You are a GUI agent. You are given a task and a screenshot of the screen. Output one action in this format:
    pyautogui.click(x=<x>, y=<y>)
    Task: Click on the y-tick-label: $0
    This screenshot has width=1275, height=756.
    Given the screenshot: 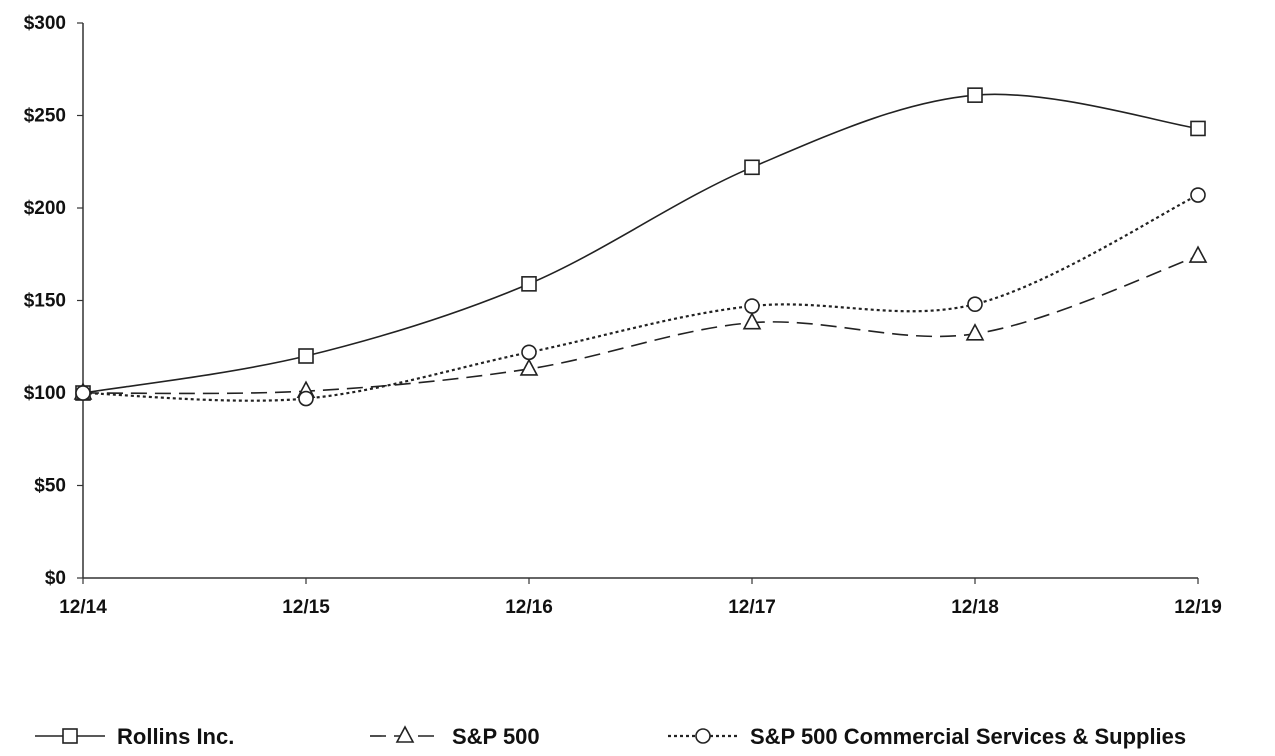 What is the action you would take?
    pyautogui.click(x=55, y=578)
    